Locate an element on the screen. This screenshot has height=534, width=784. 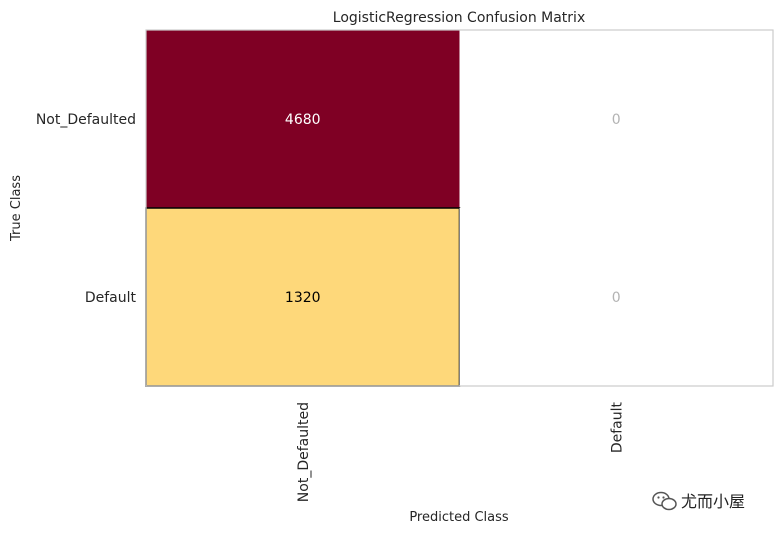
cell-value-label: 4680 is located at coordinates (303, 120).